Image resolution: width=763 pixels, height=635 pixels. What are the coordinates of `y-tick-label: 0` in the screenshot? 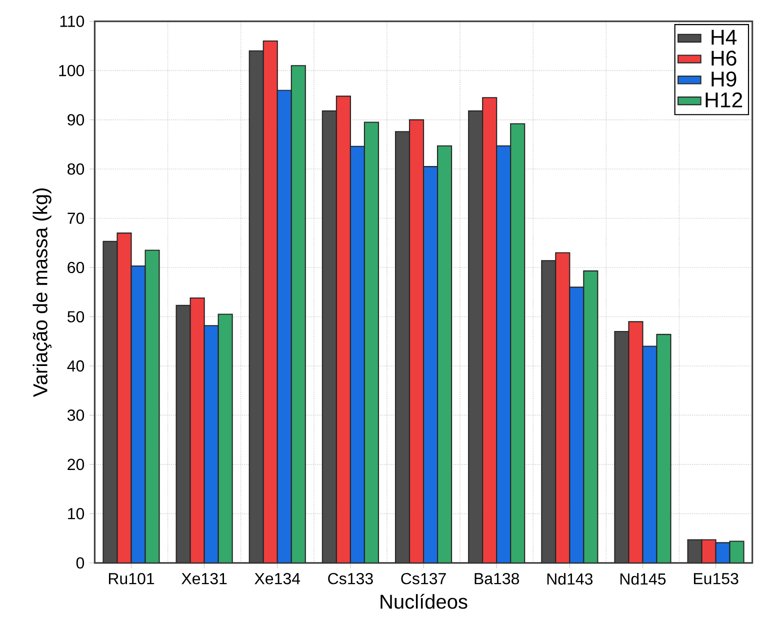 It's located at (80, 563).